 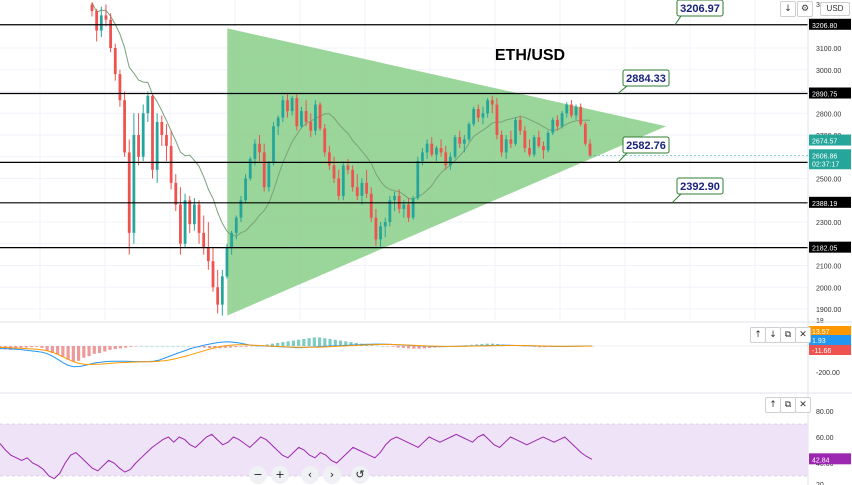 I want to click on scroll-left-button: ‹, so click(x=310, y=475).